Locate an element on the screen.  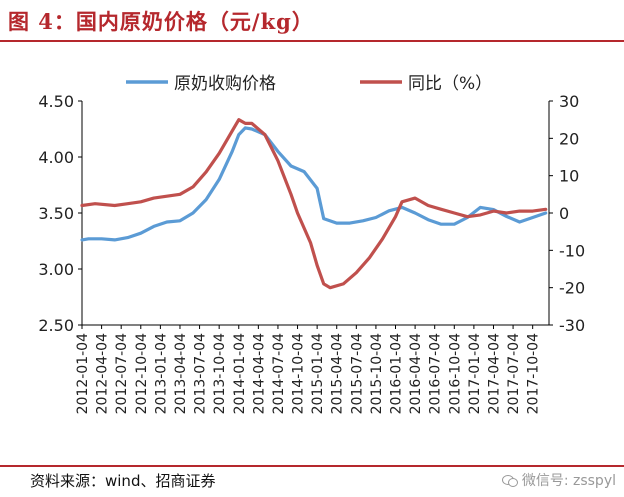
wechat-icon is located at coordinates (509, 480).